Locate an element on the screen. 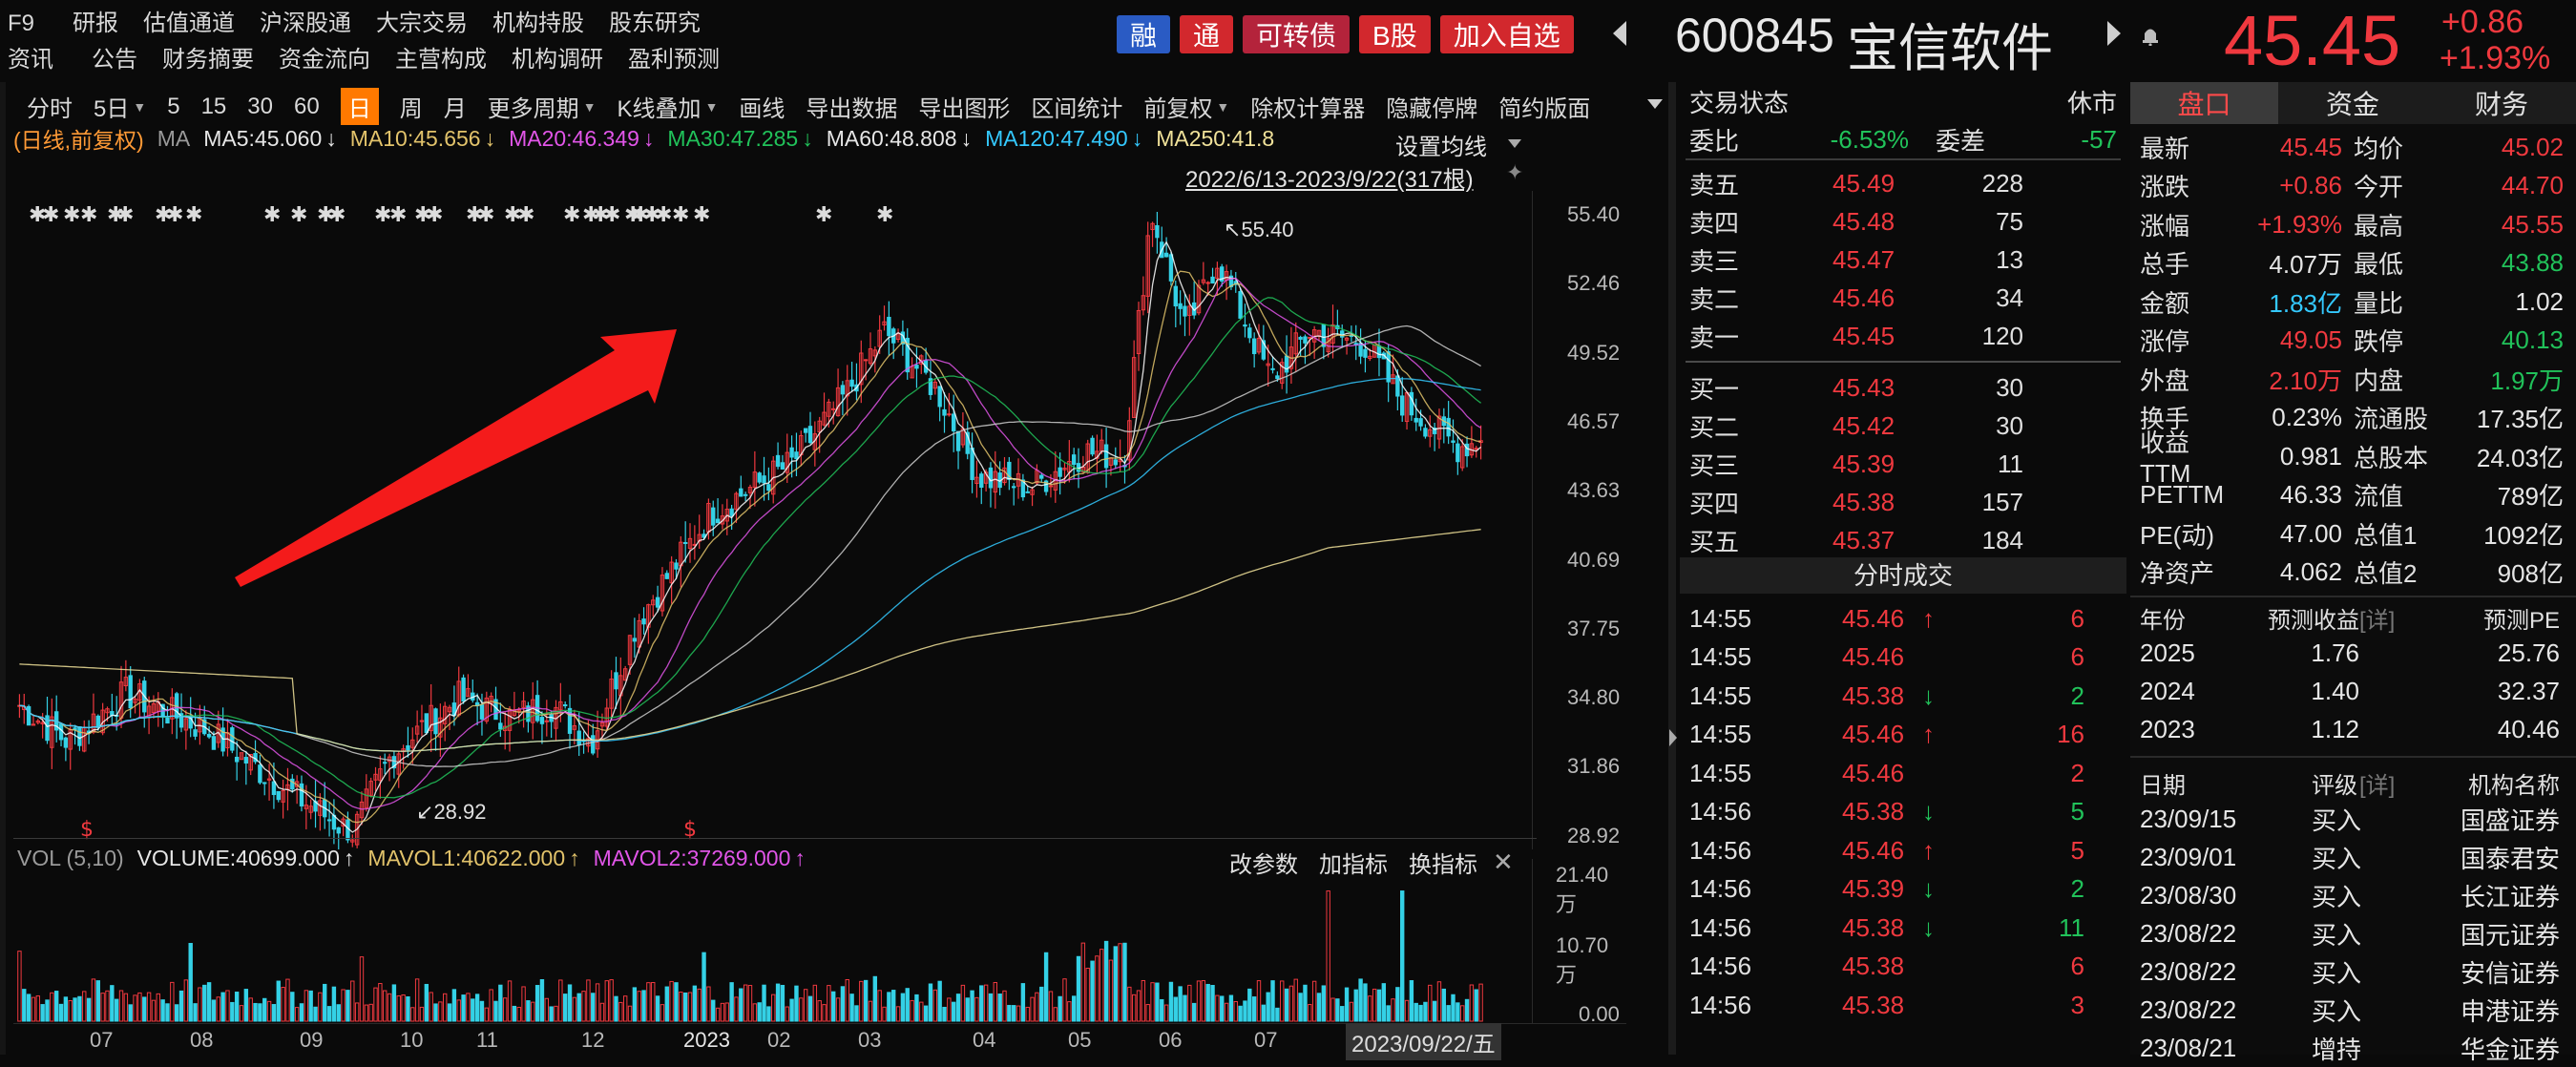 This screenshot has height=1067, width=2576. switch-indicator-button: 换指标 is located at coordinates (1443, 865).